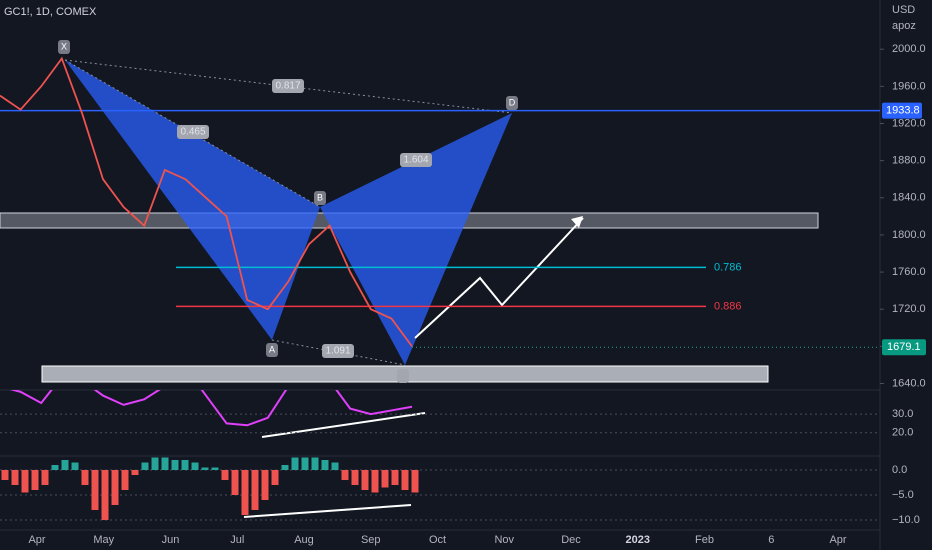 This screenshot has height=550, width=932. What do you see at coordinates (728, 267) in the screenshot?
I see `fib-label: 0.786` at bounding box center [728, 267].